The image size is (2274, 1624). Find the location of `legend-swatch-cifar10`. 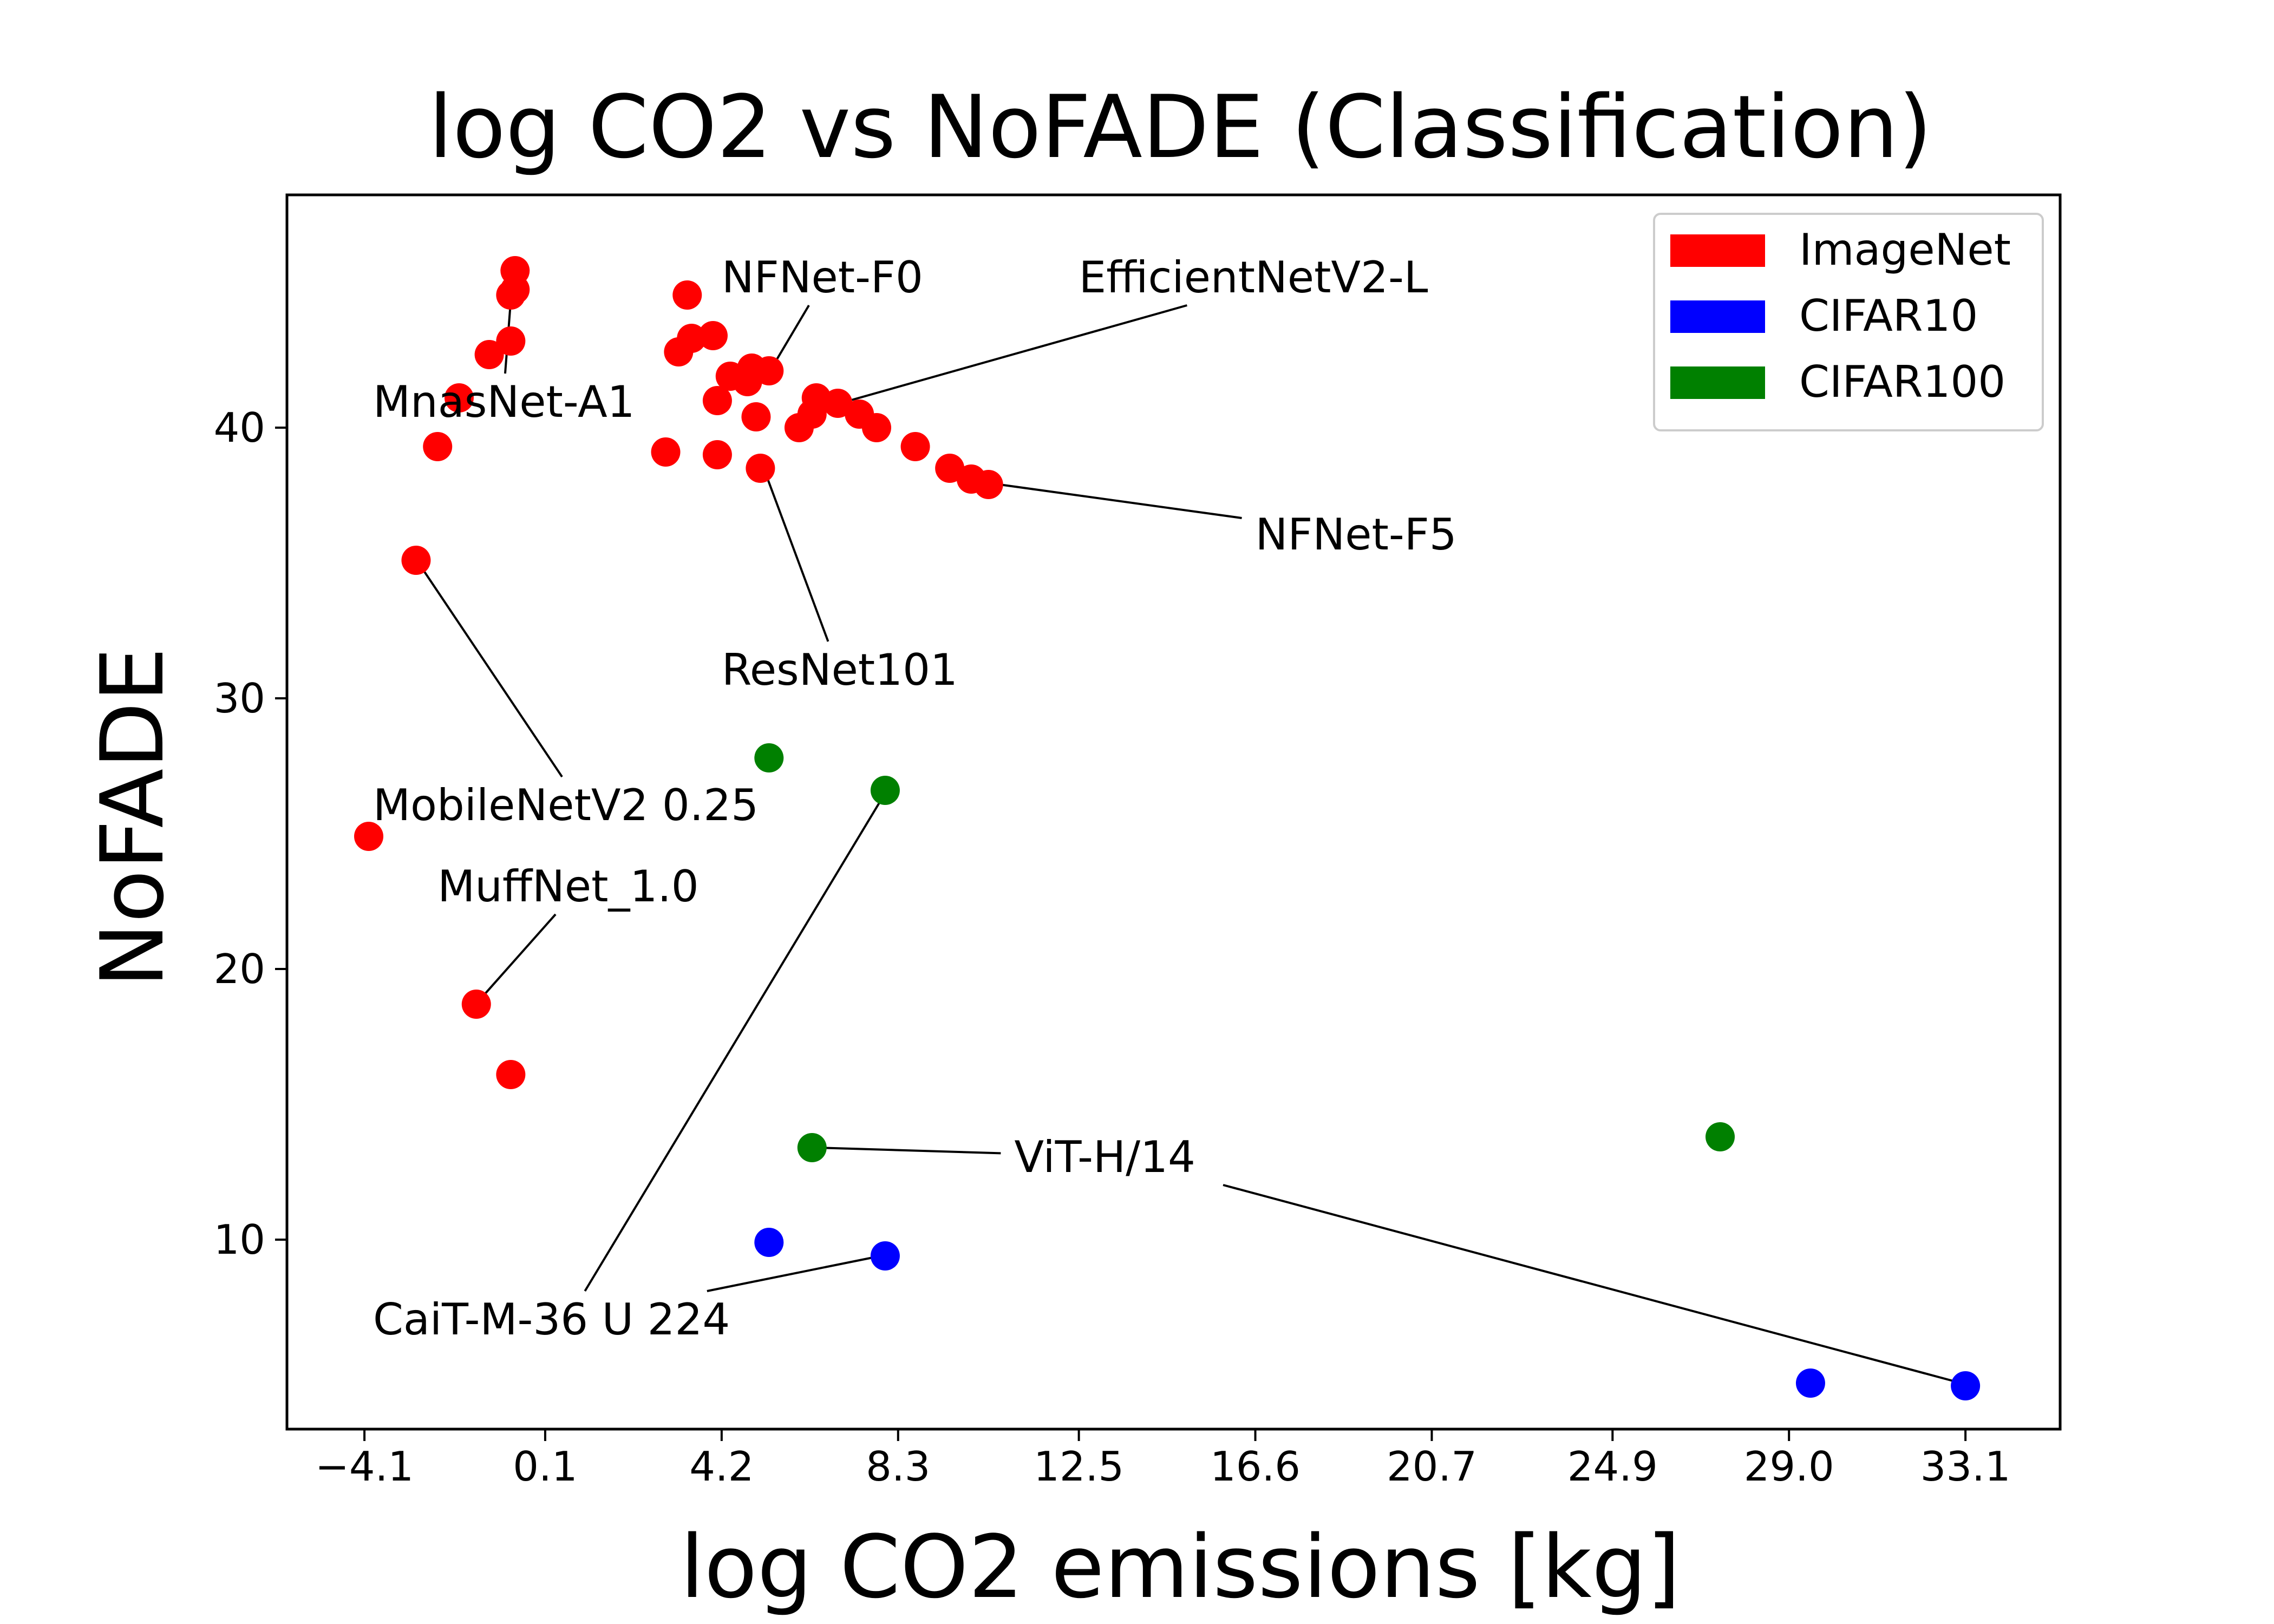

legend-swatch-cifar10 is located at coordinates (1718, 316).